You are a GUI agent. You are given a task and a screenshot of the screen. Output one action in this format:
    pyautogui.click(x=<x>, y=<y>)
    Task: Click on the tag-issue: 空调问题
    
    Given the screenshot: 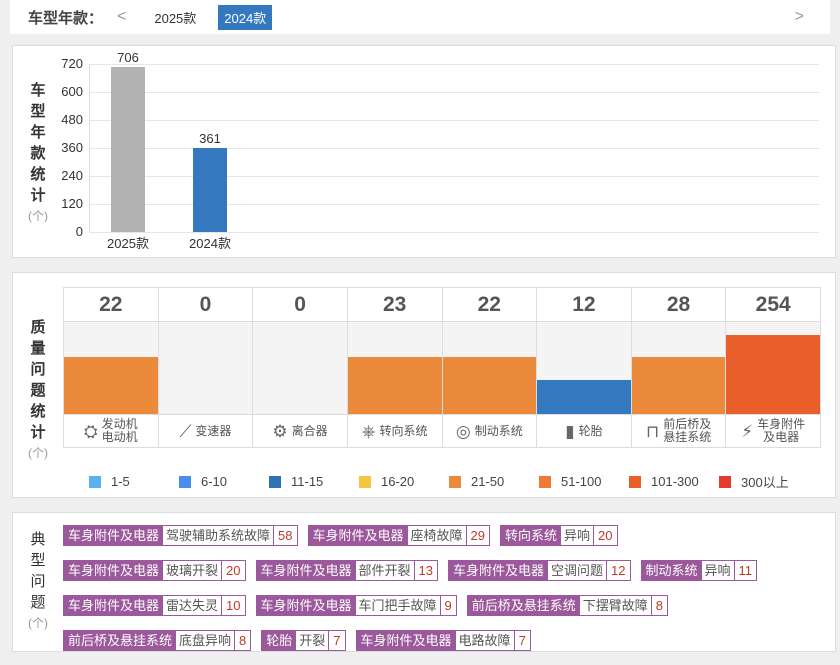 What is the action you would take?
    pyautogui.click(x=578, y=570)
    